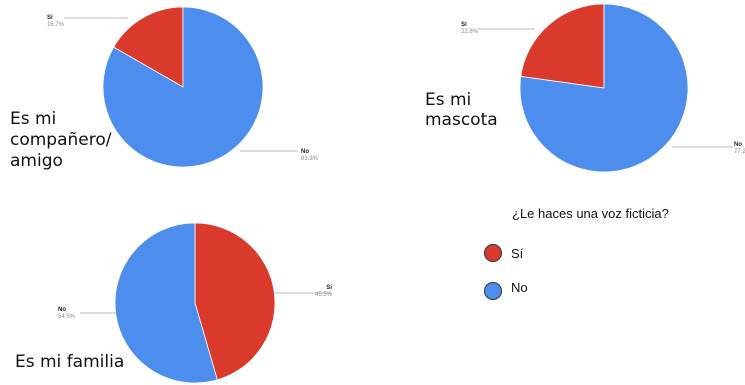 Image resolution: width=745 pixels, height=385 pixels. I want to click on legend-label-si: Sí, so click(517, 253).